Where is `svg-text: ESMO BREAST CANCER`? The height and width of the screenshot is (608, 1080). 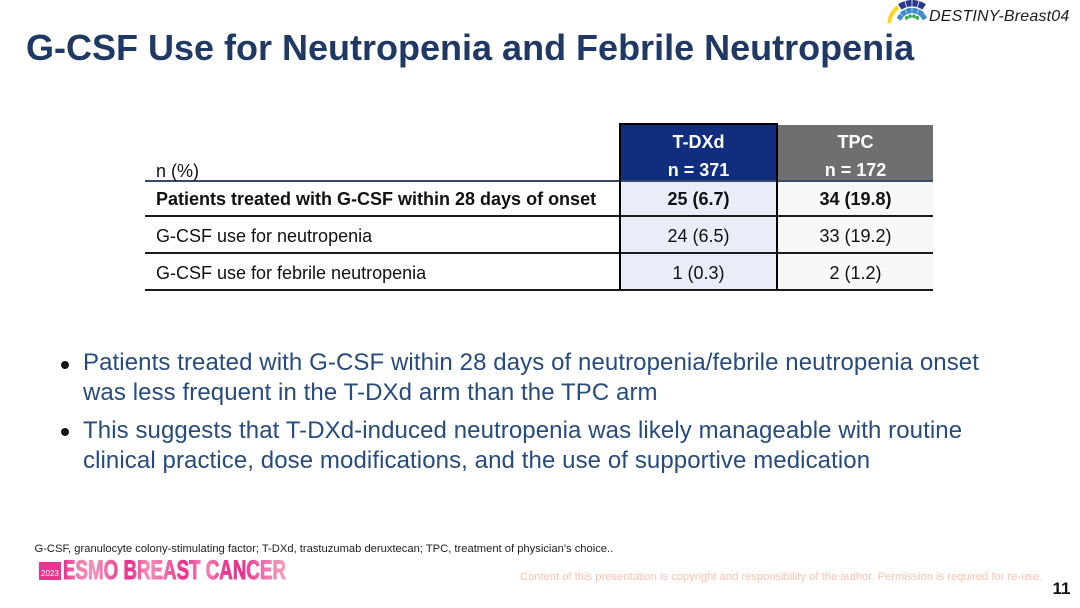
svg-text: ESMO BREAST CANCER is located at coordinates (174, 571).